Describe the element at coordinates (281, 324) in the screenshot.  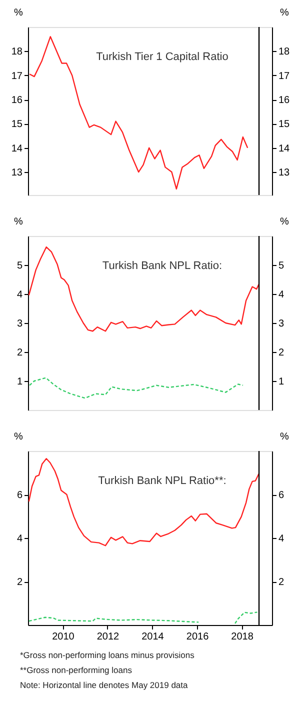
I see `y2-tick-label: 3` at that location.